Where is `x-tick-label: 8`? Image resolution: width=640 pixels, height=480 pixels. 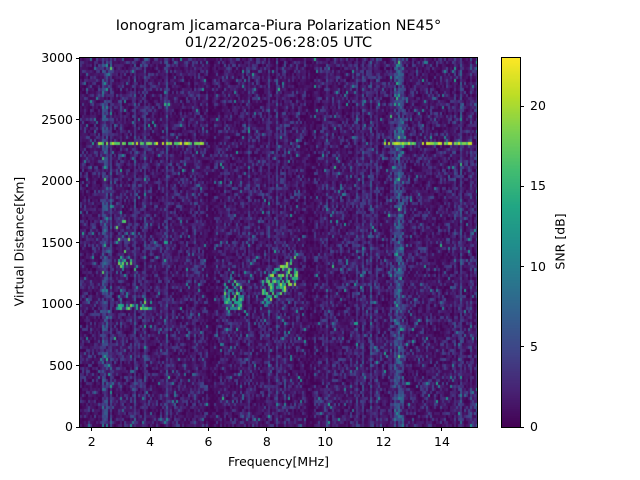
x-tick-label: 8 is located at coordinates (266, 441).